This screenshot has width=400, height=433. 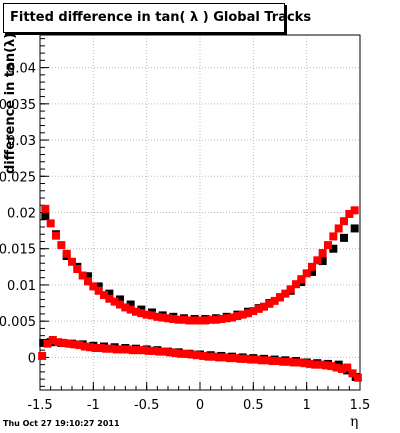 I want to click on y-tick-label: 0.005, so click(x=18, y=322).